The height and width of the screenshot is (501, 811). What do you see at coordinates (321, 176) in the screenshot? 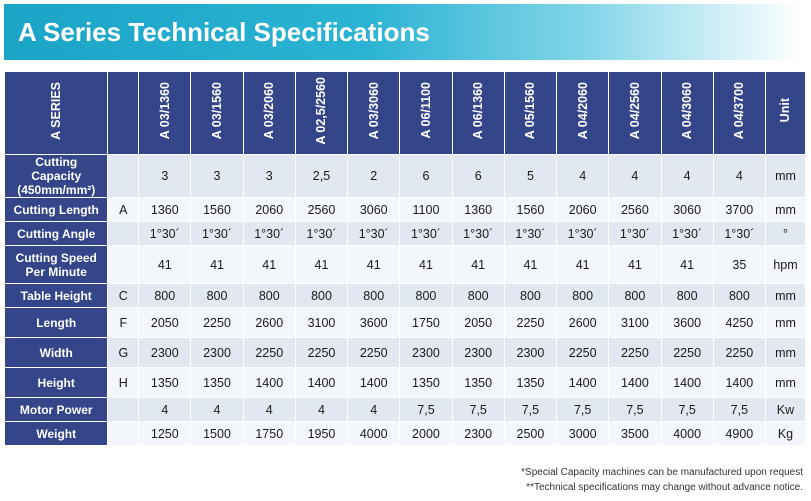
I see `spec-value-cell: 2,5` at bounding box center [321, 176].